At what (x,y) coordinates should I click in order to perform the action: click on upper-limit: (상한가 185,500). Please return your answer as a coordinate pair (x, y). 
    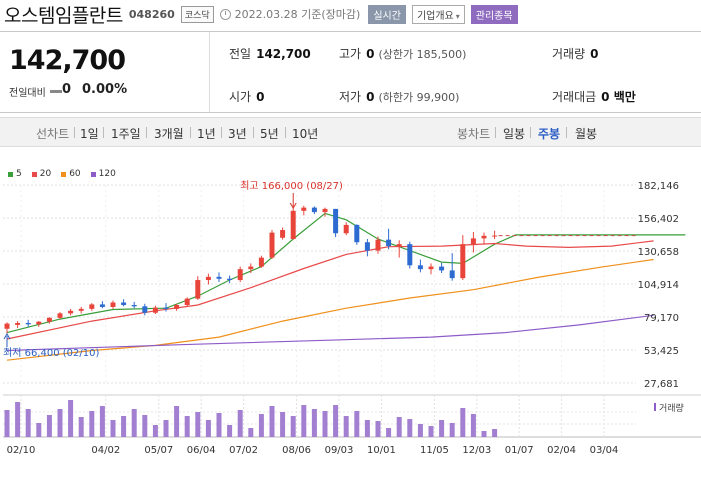
    Looking at the image, I should click on (422, 54).